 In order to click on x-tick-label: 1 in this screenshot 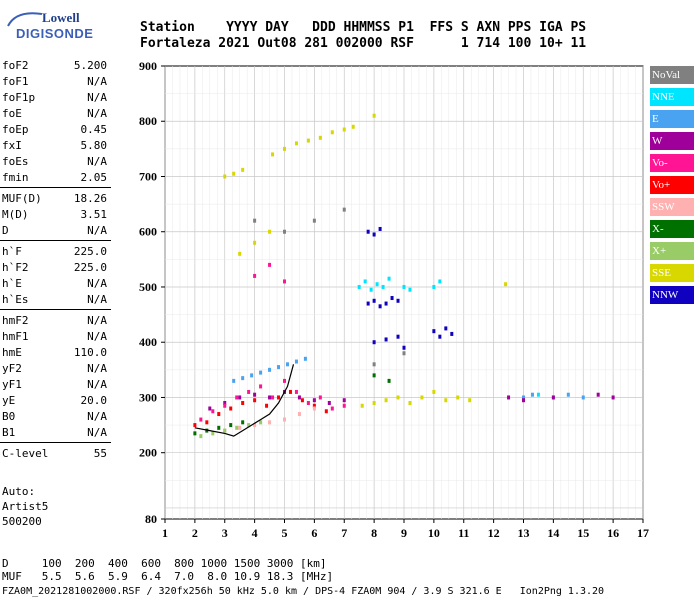, I will do `click(165, 533)`.